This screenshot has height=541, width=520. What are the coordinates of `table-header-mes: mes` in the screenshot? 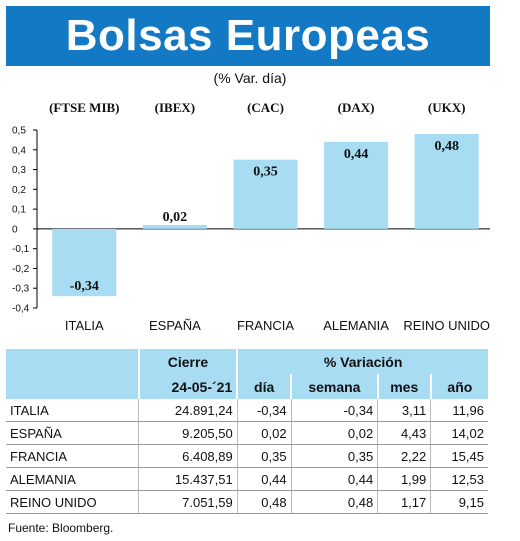 It's located at (403, 386).